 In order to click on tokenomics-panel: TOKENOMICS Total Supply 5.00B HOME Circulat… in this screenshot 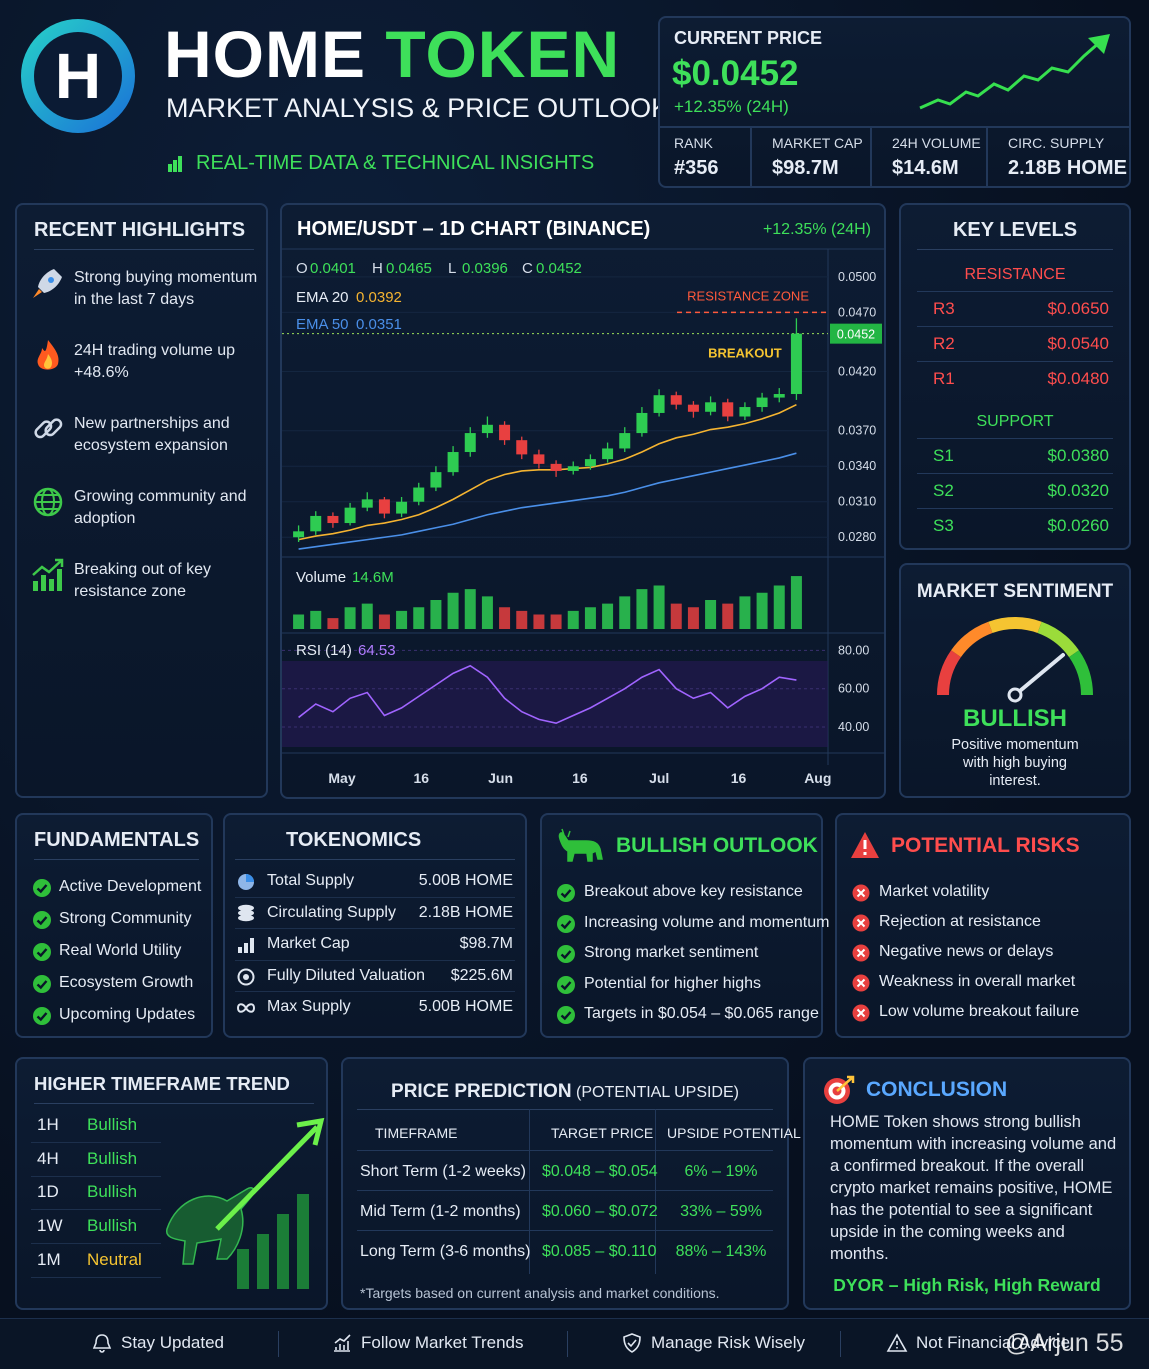, I will do `click(375, 925)`.